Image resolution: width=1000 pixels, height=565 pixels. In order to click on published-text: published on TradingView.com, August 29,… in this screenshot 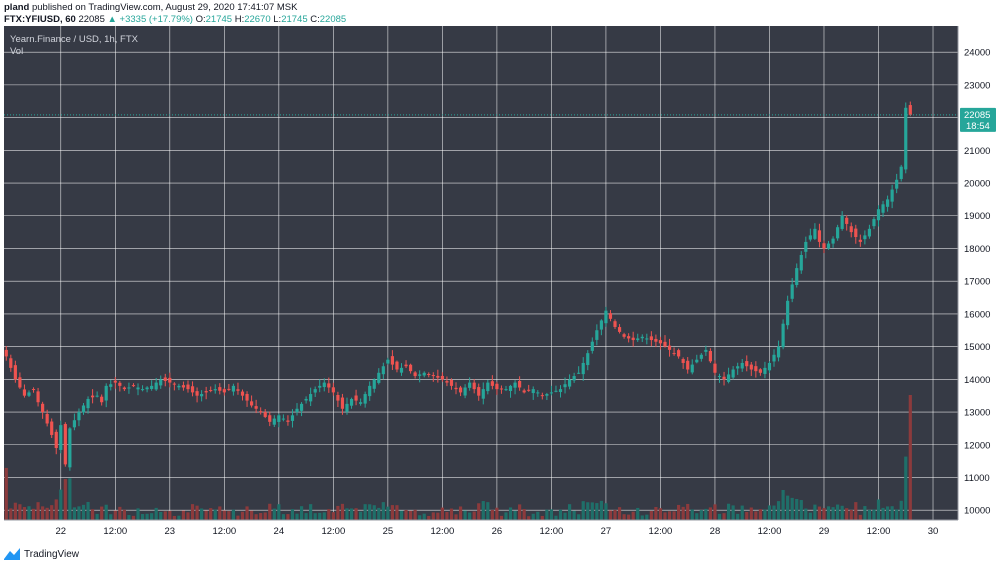, I will do `click(164, 7)`.